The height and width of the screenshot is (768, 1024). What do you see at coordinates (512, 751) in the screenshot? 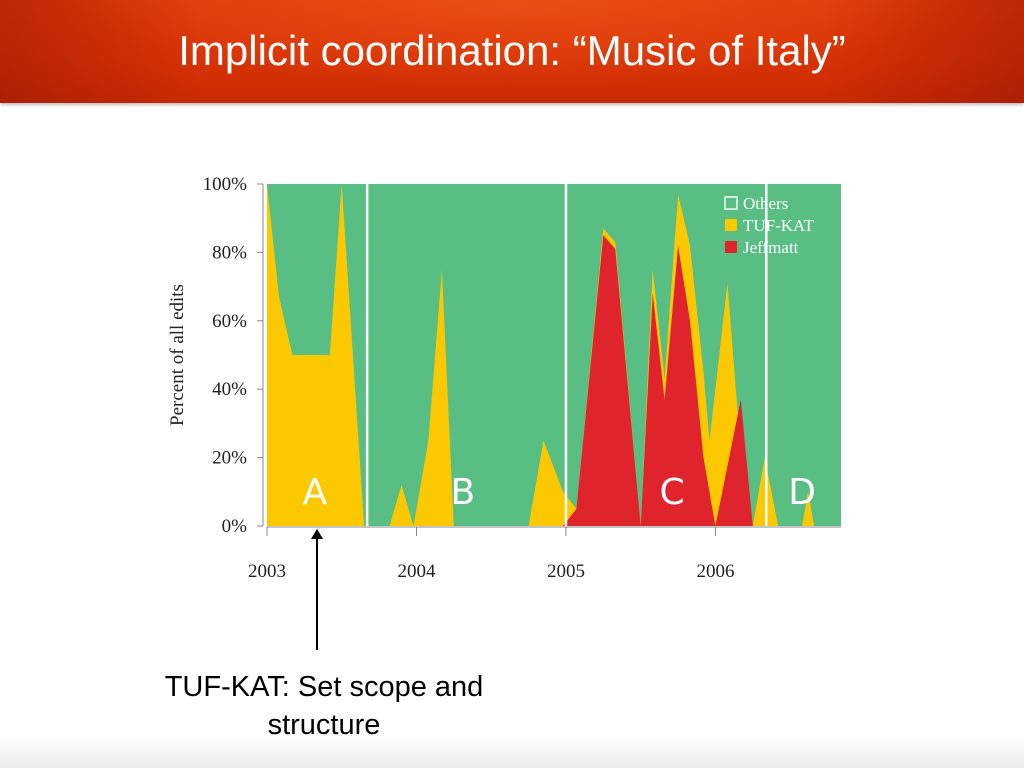
I see `footer-fade` at bounding box center [512, 751].